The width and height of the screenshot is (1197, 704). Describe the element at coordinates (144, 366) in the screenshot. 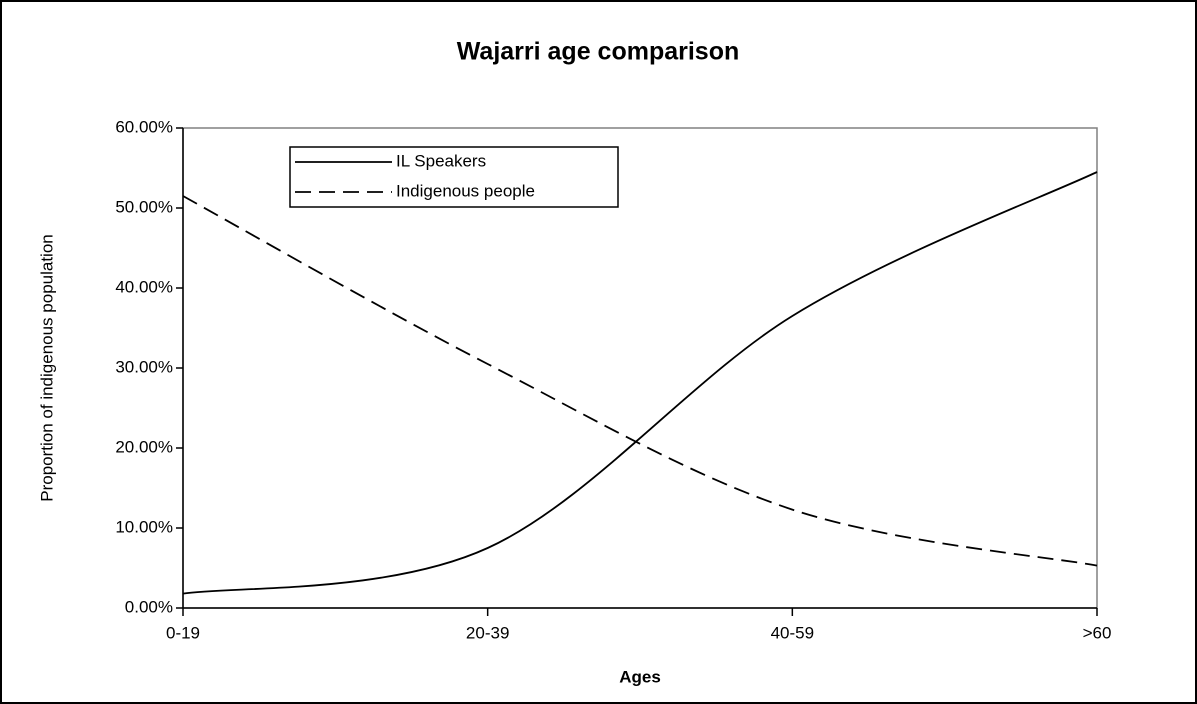

I see `y-tick-label: 30.00%` at that location.